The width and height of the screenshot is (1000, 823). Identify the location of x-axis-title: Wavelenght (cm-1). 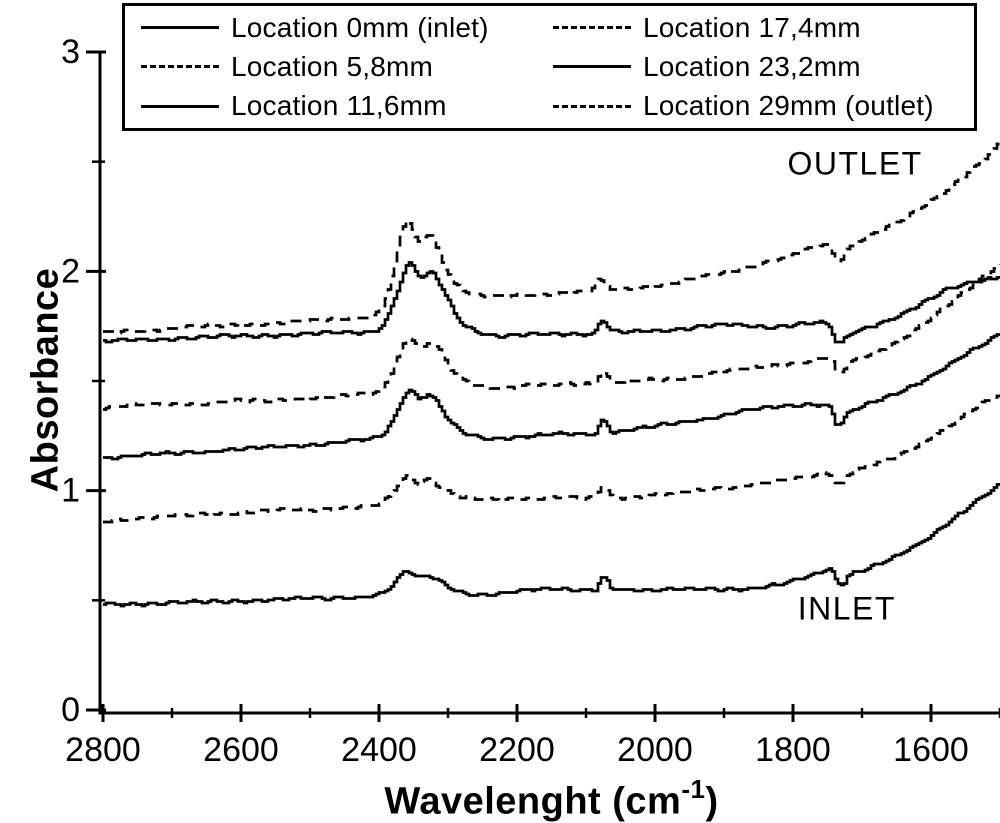
(551, 798).